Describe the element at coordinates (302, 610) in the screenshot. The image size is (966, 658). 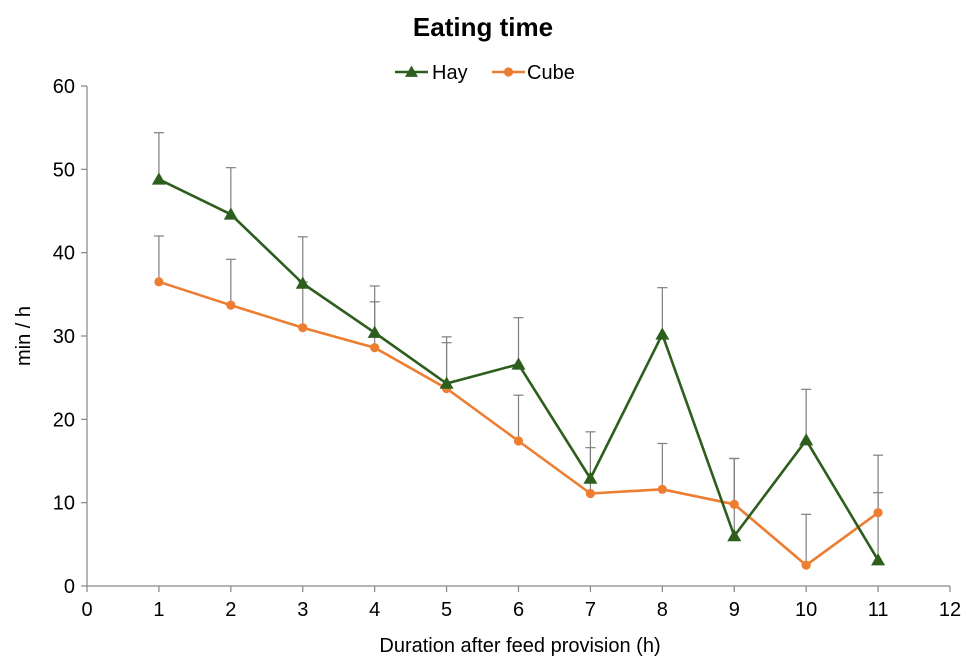
I see `x-tick-label: 3` at that location.